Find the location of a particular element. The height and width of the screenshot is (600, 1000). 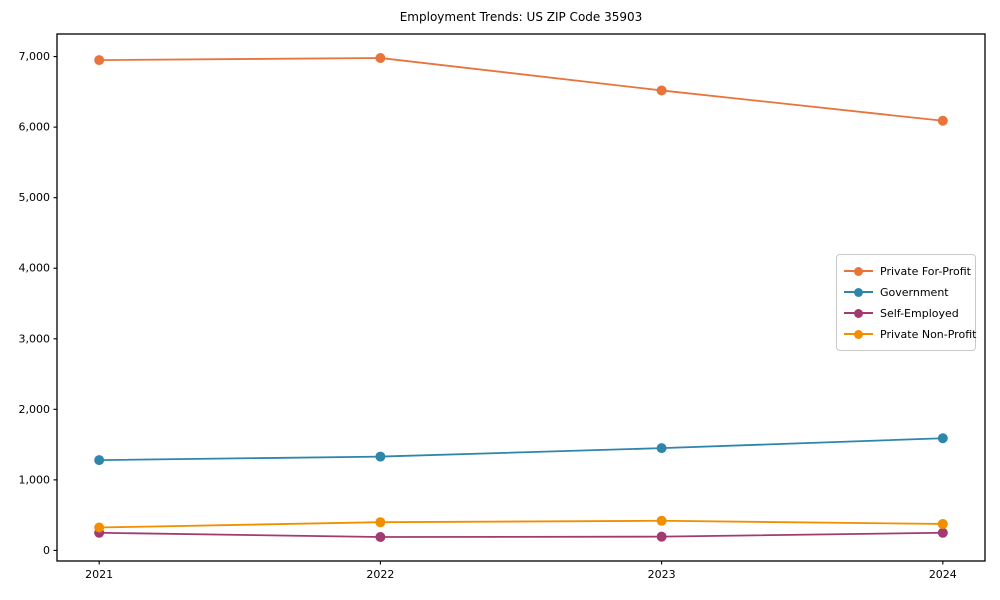

data-point-self-employed-2022 is located at coordinates (380, 537).